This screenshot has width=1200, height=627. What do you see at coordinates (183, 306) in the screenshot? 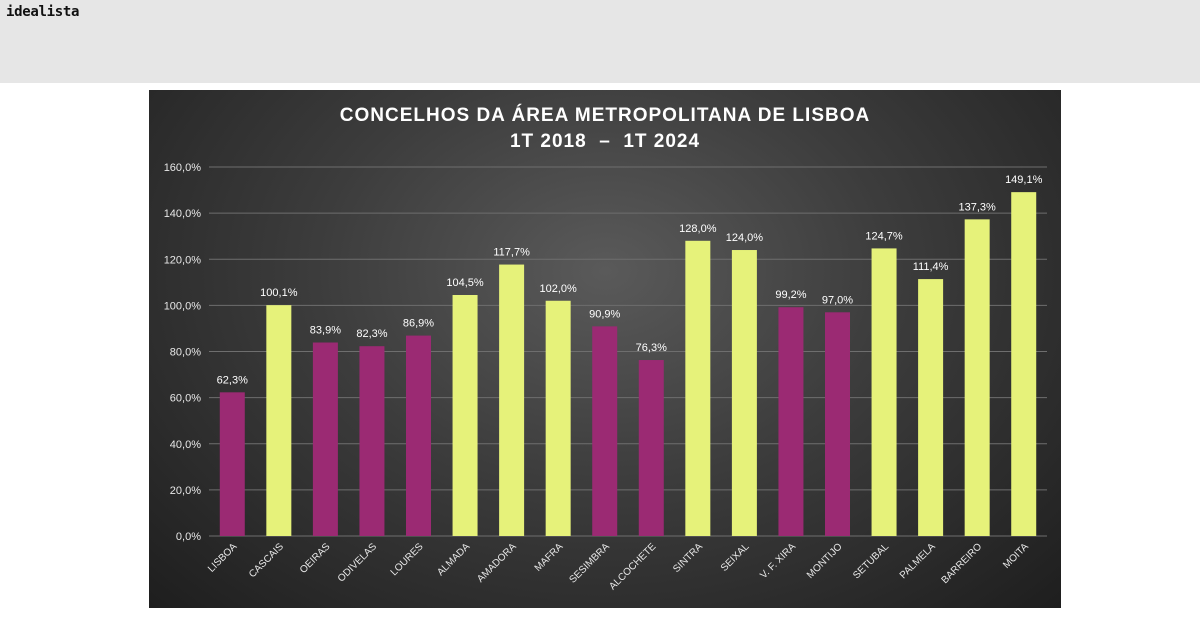
I see `y-tick-label: 100,0%` at bounding box center [183, 306].